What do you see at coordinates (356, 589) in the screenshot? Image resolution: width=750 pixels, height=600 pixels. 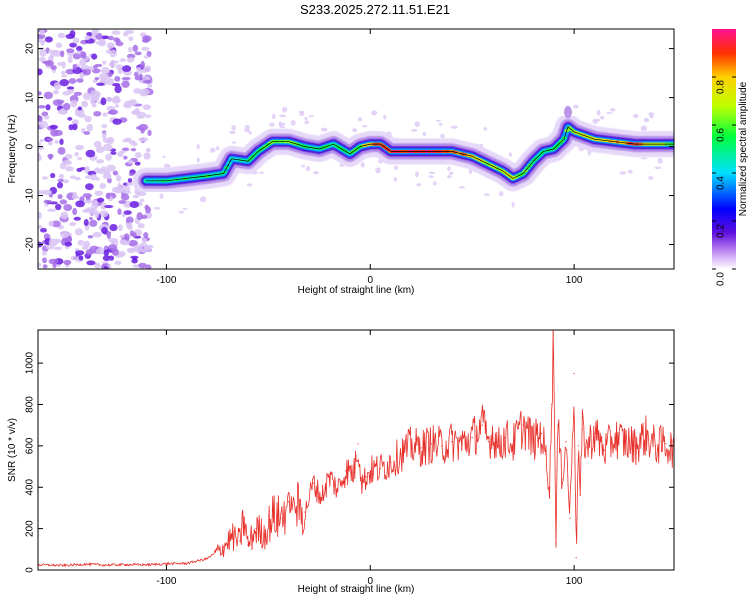 I see `snr-x-axis-label: Height of straight line (km)` at bounding box center [356, 589].